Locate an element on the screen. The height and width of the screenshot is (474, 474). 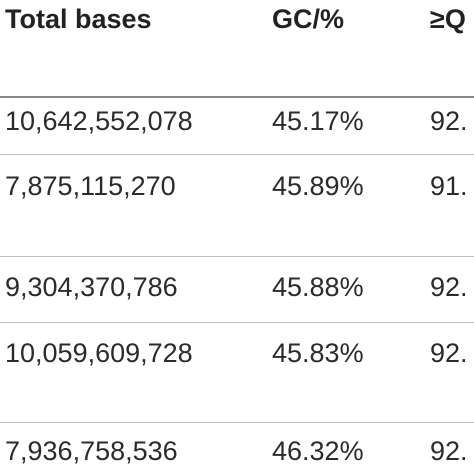
table-cell: 45.88% is located at coordinates (318, 287).